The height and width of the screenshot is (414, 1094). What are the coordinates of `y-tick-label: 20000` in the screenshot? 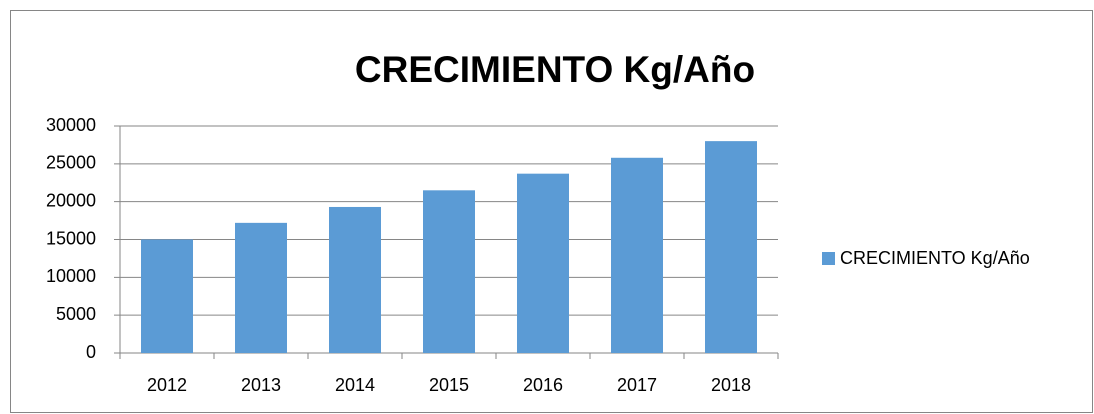 It's located at (71, 200).